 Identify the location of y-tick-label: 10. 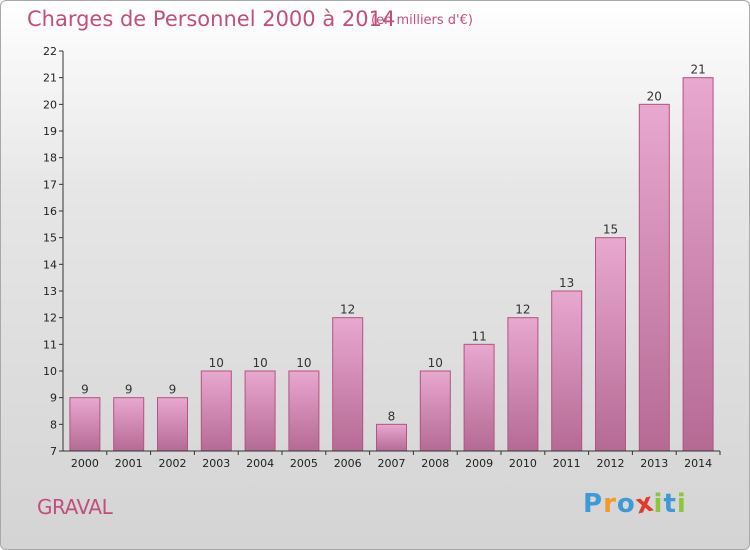
(50, 371).